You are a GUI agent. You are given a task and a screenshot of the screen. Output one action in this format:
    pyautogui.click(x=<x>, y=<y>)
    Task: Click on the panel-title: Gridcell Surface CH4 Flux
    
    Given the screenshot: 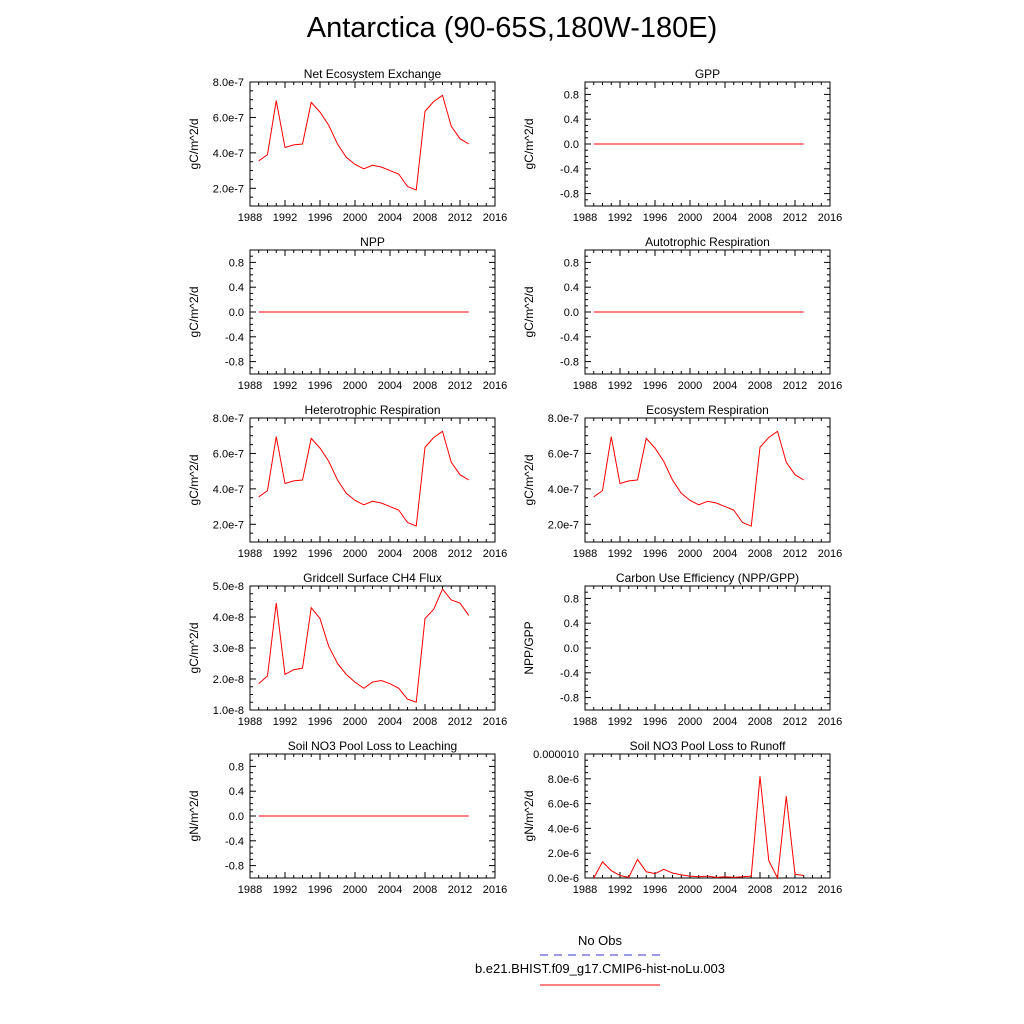 What is the action you would take?
    pyautogui.click(x=372, y=578)
    